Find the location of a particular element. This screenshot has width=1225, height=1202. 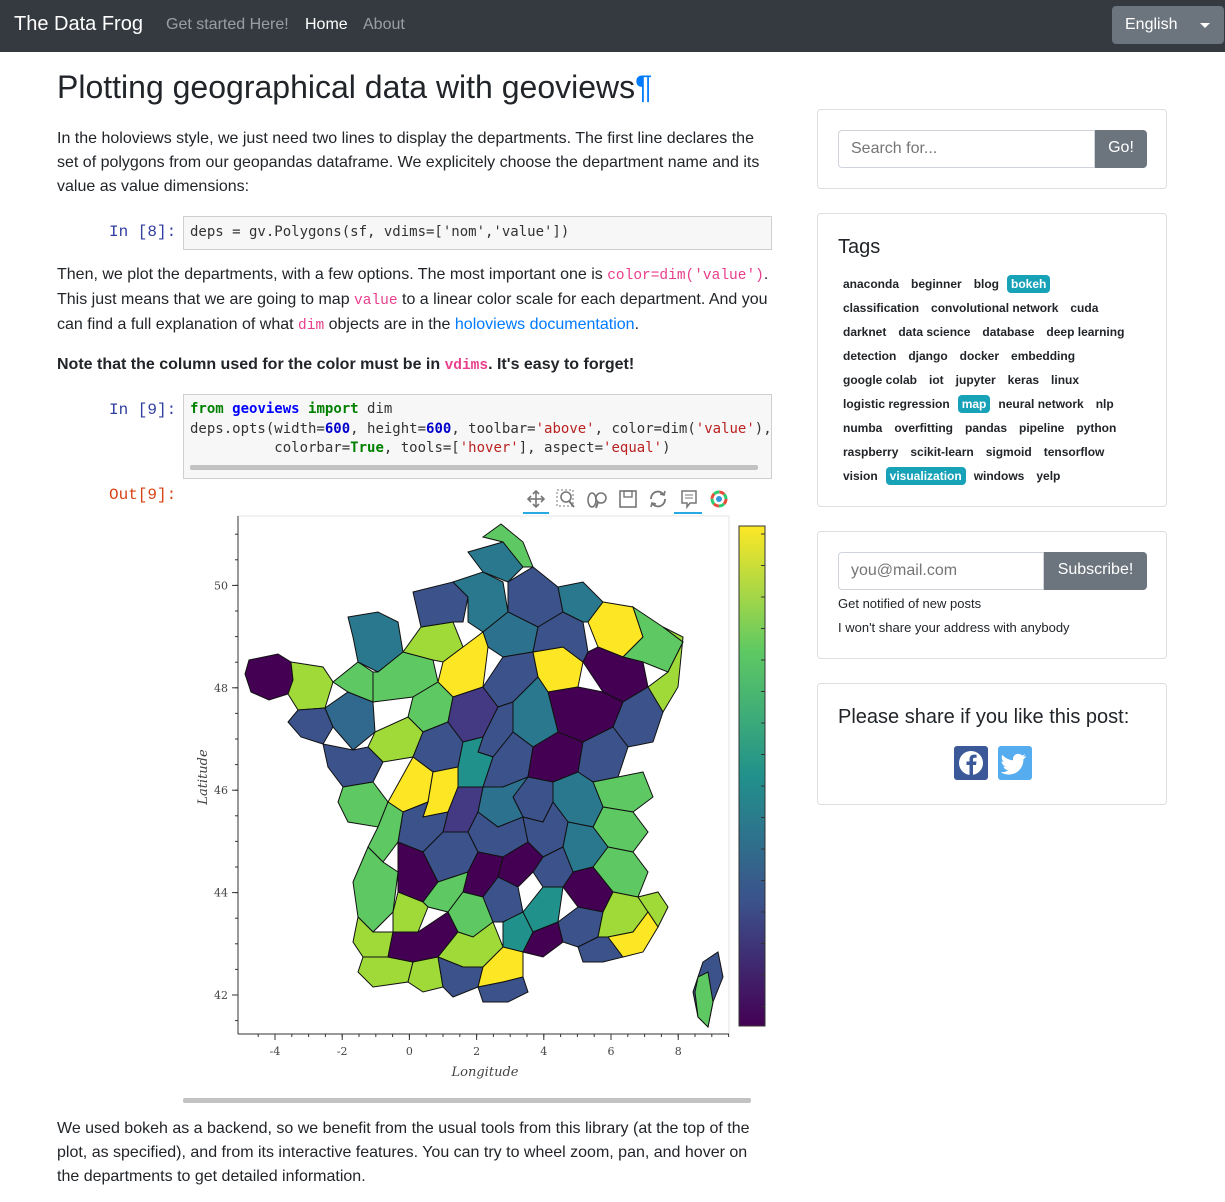

tag-iot: iot is located at coordinates (936, 380).